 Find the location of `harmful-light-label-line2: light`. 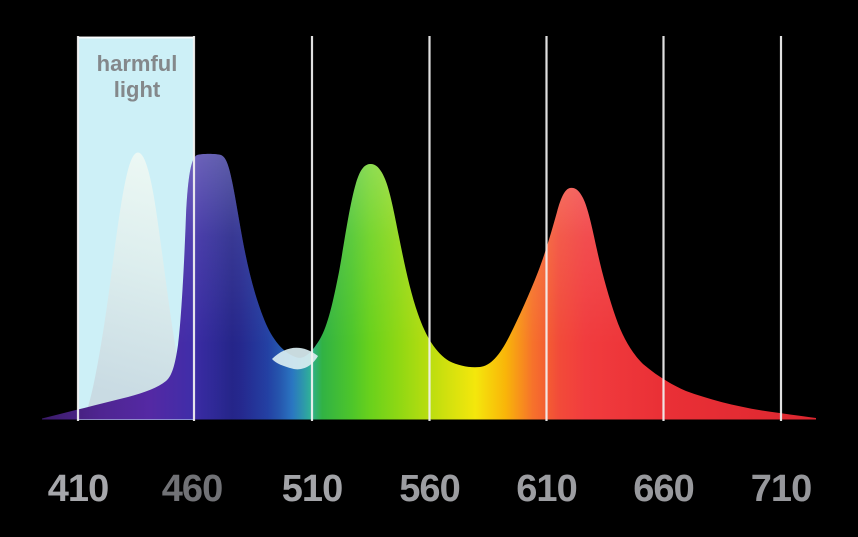

harmful-light-label-line2: light is located at coordinates (137, 89).